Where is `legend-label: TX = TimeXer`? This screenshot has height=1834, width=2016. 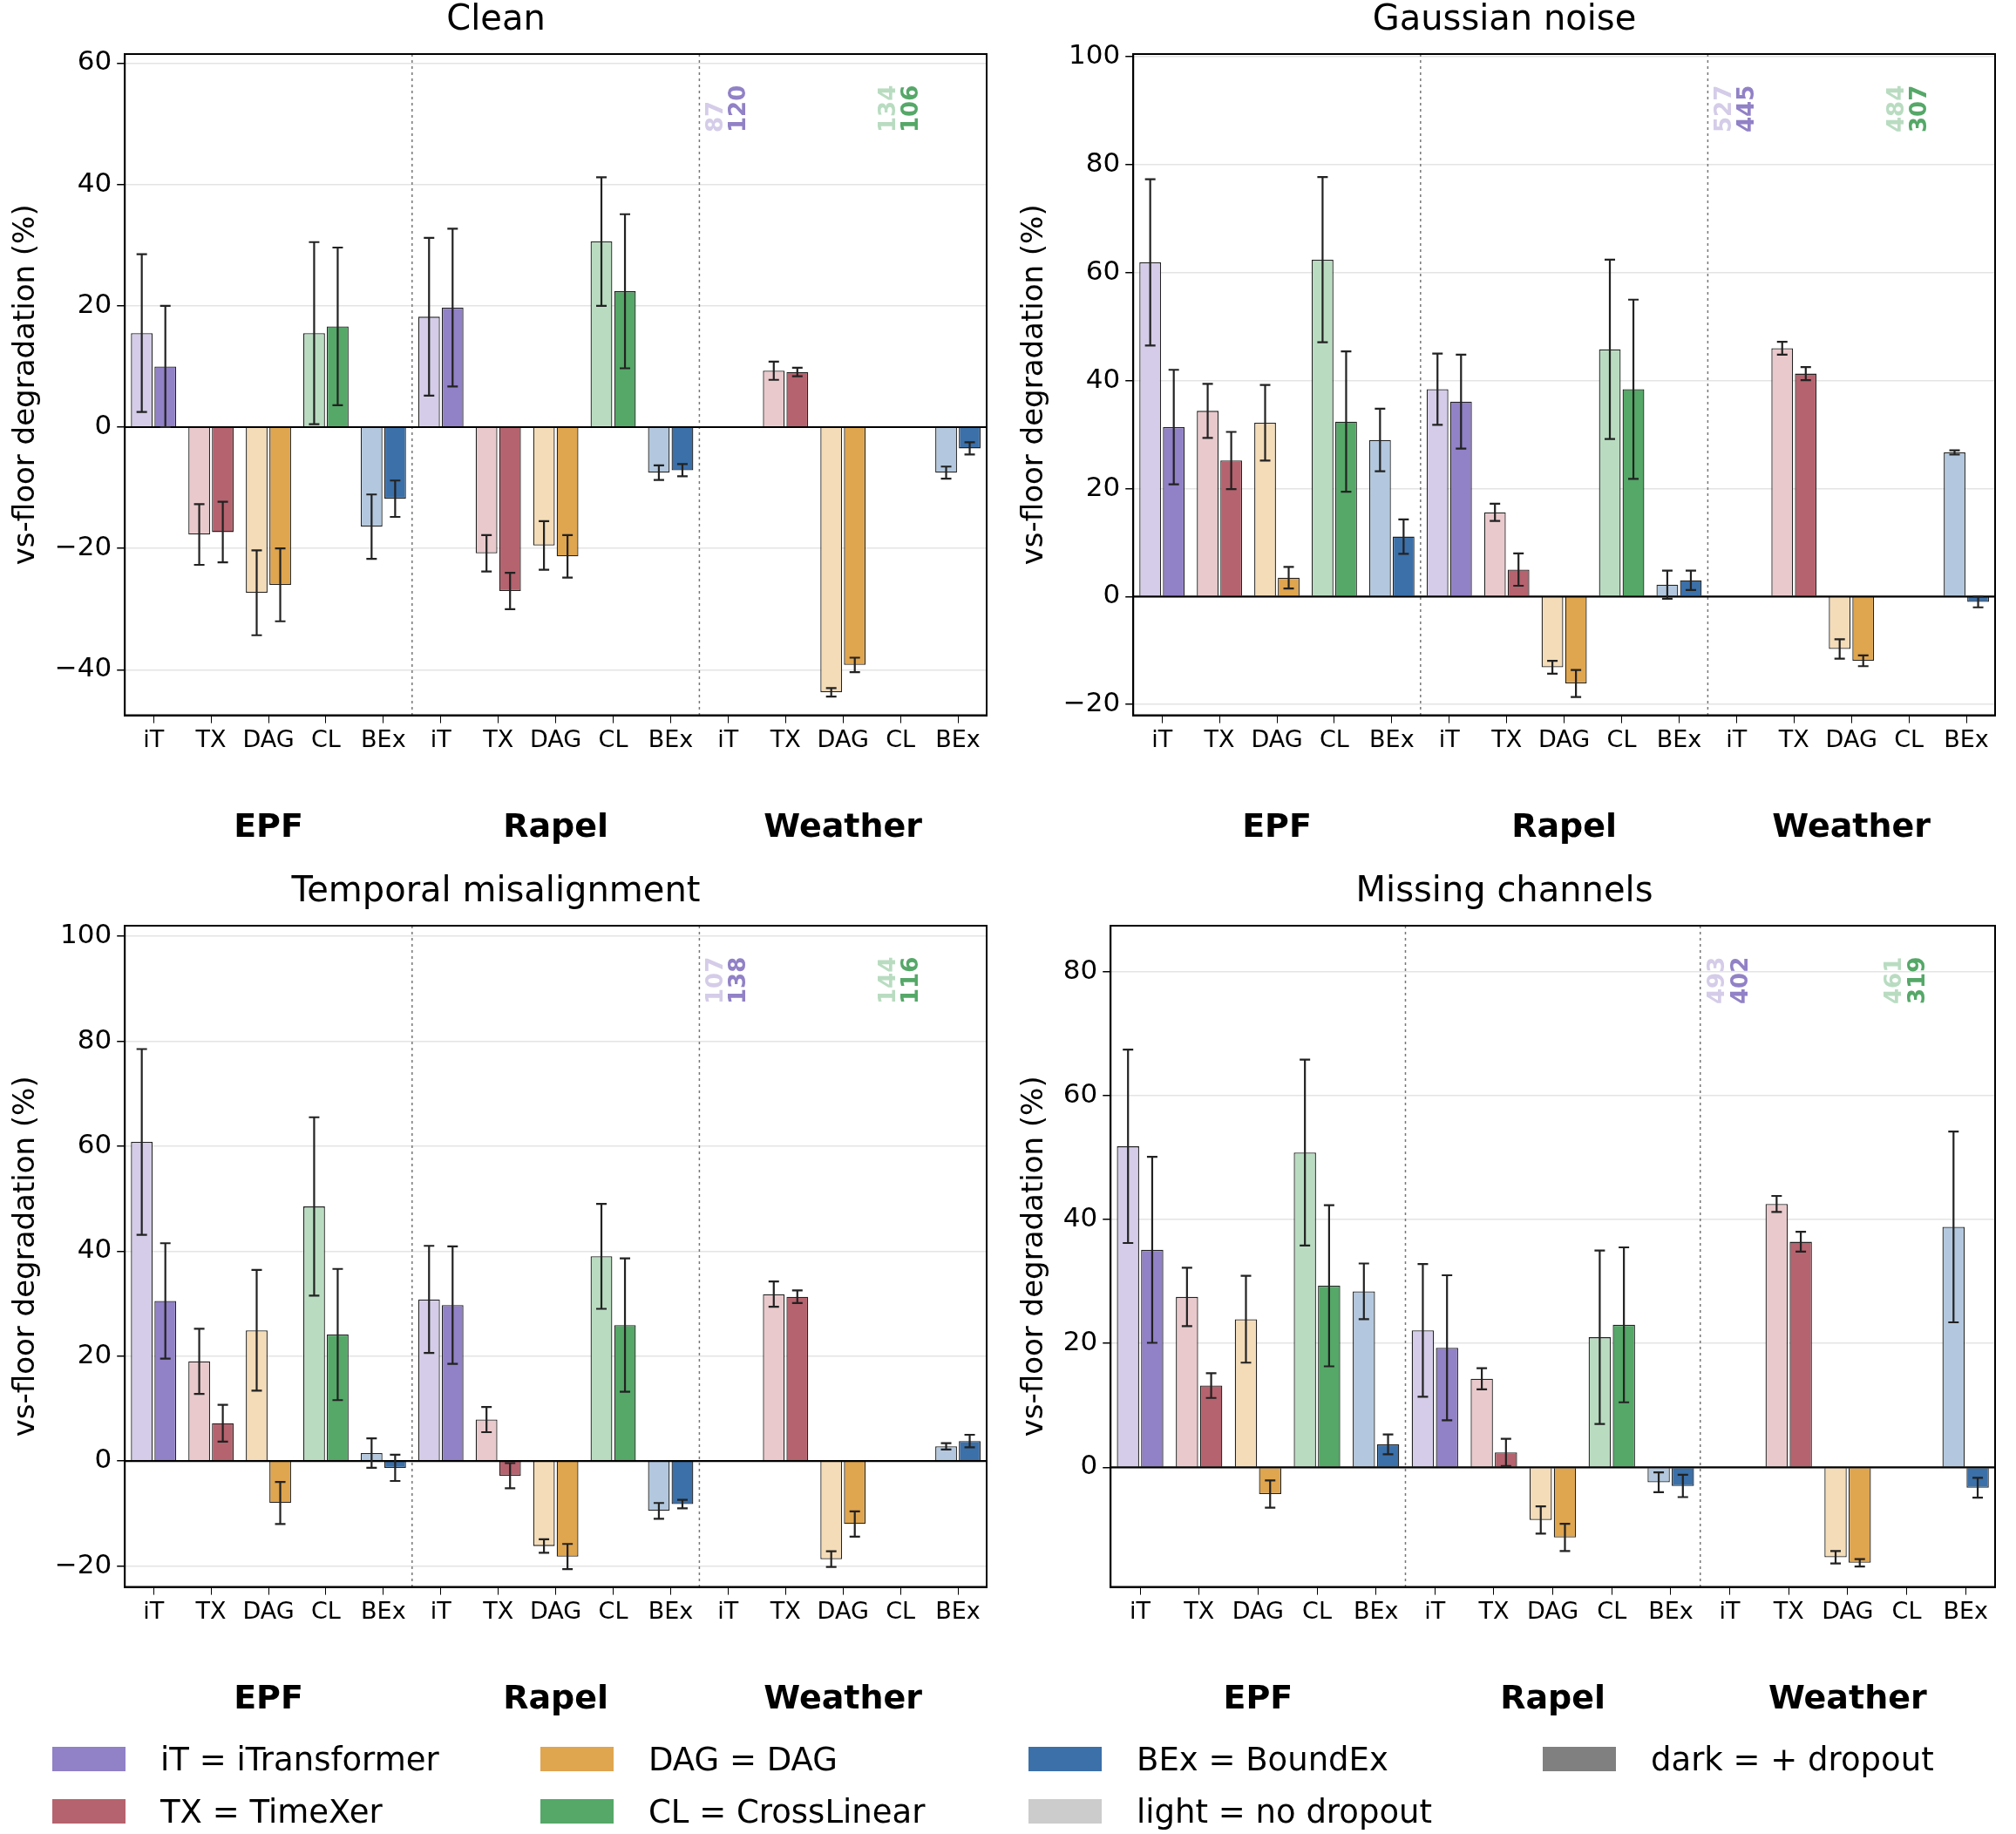 legend-label: TX = TimeXer is located at coordinates (272, 1812).